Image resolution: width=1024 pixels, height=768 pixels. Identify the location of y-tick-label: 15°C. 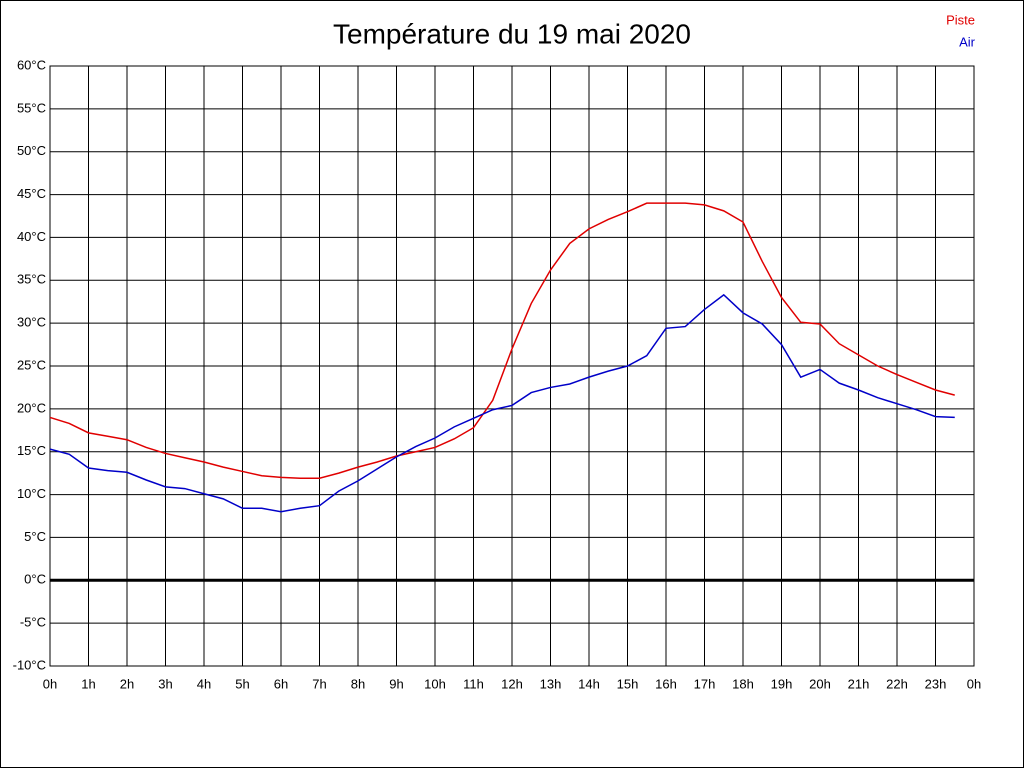
(31, 450).